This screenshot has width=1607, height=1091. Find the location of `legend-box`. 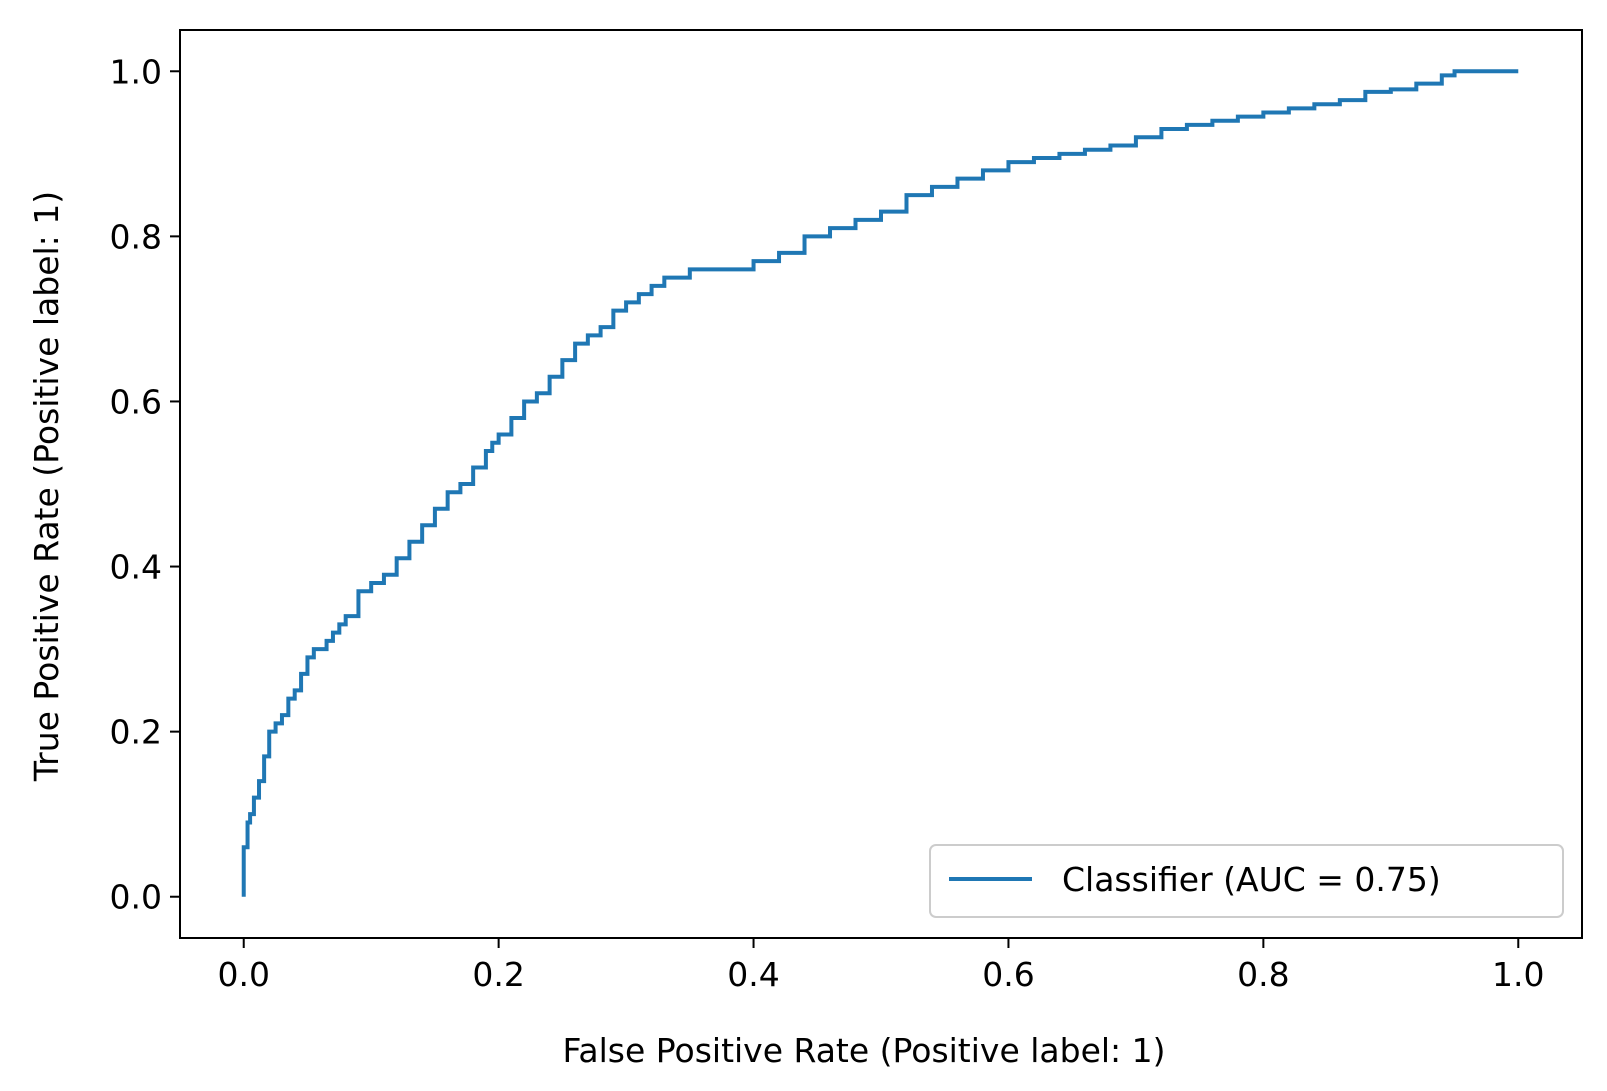

legend-box is located at coordinates (1246, 881).